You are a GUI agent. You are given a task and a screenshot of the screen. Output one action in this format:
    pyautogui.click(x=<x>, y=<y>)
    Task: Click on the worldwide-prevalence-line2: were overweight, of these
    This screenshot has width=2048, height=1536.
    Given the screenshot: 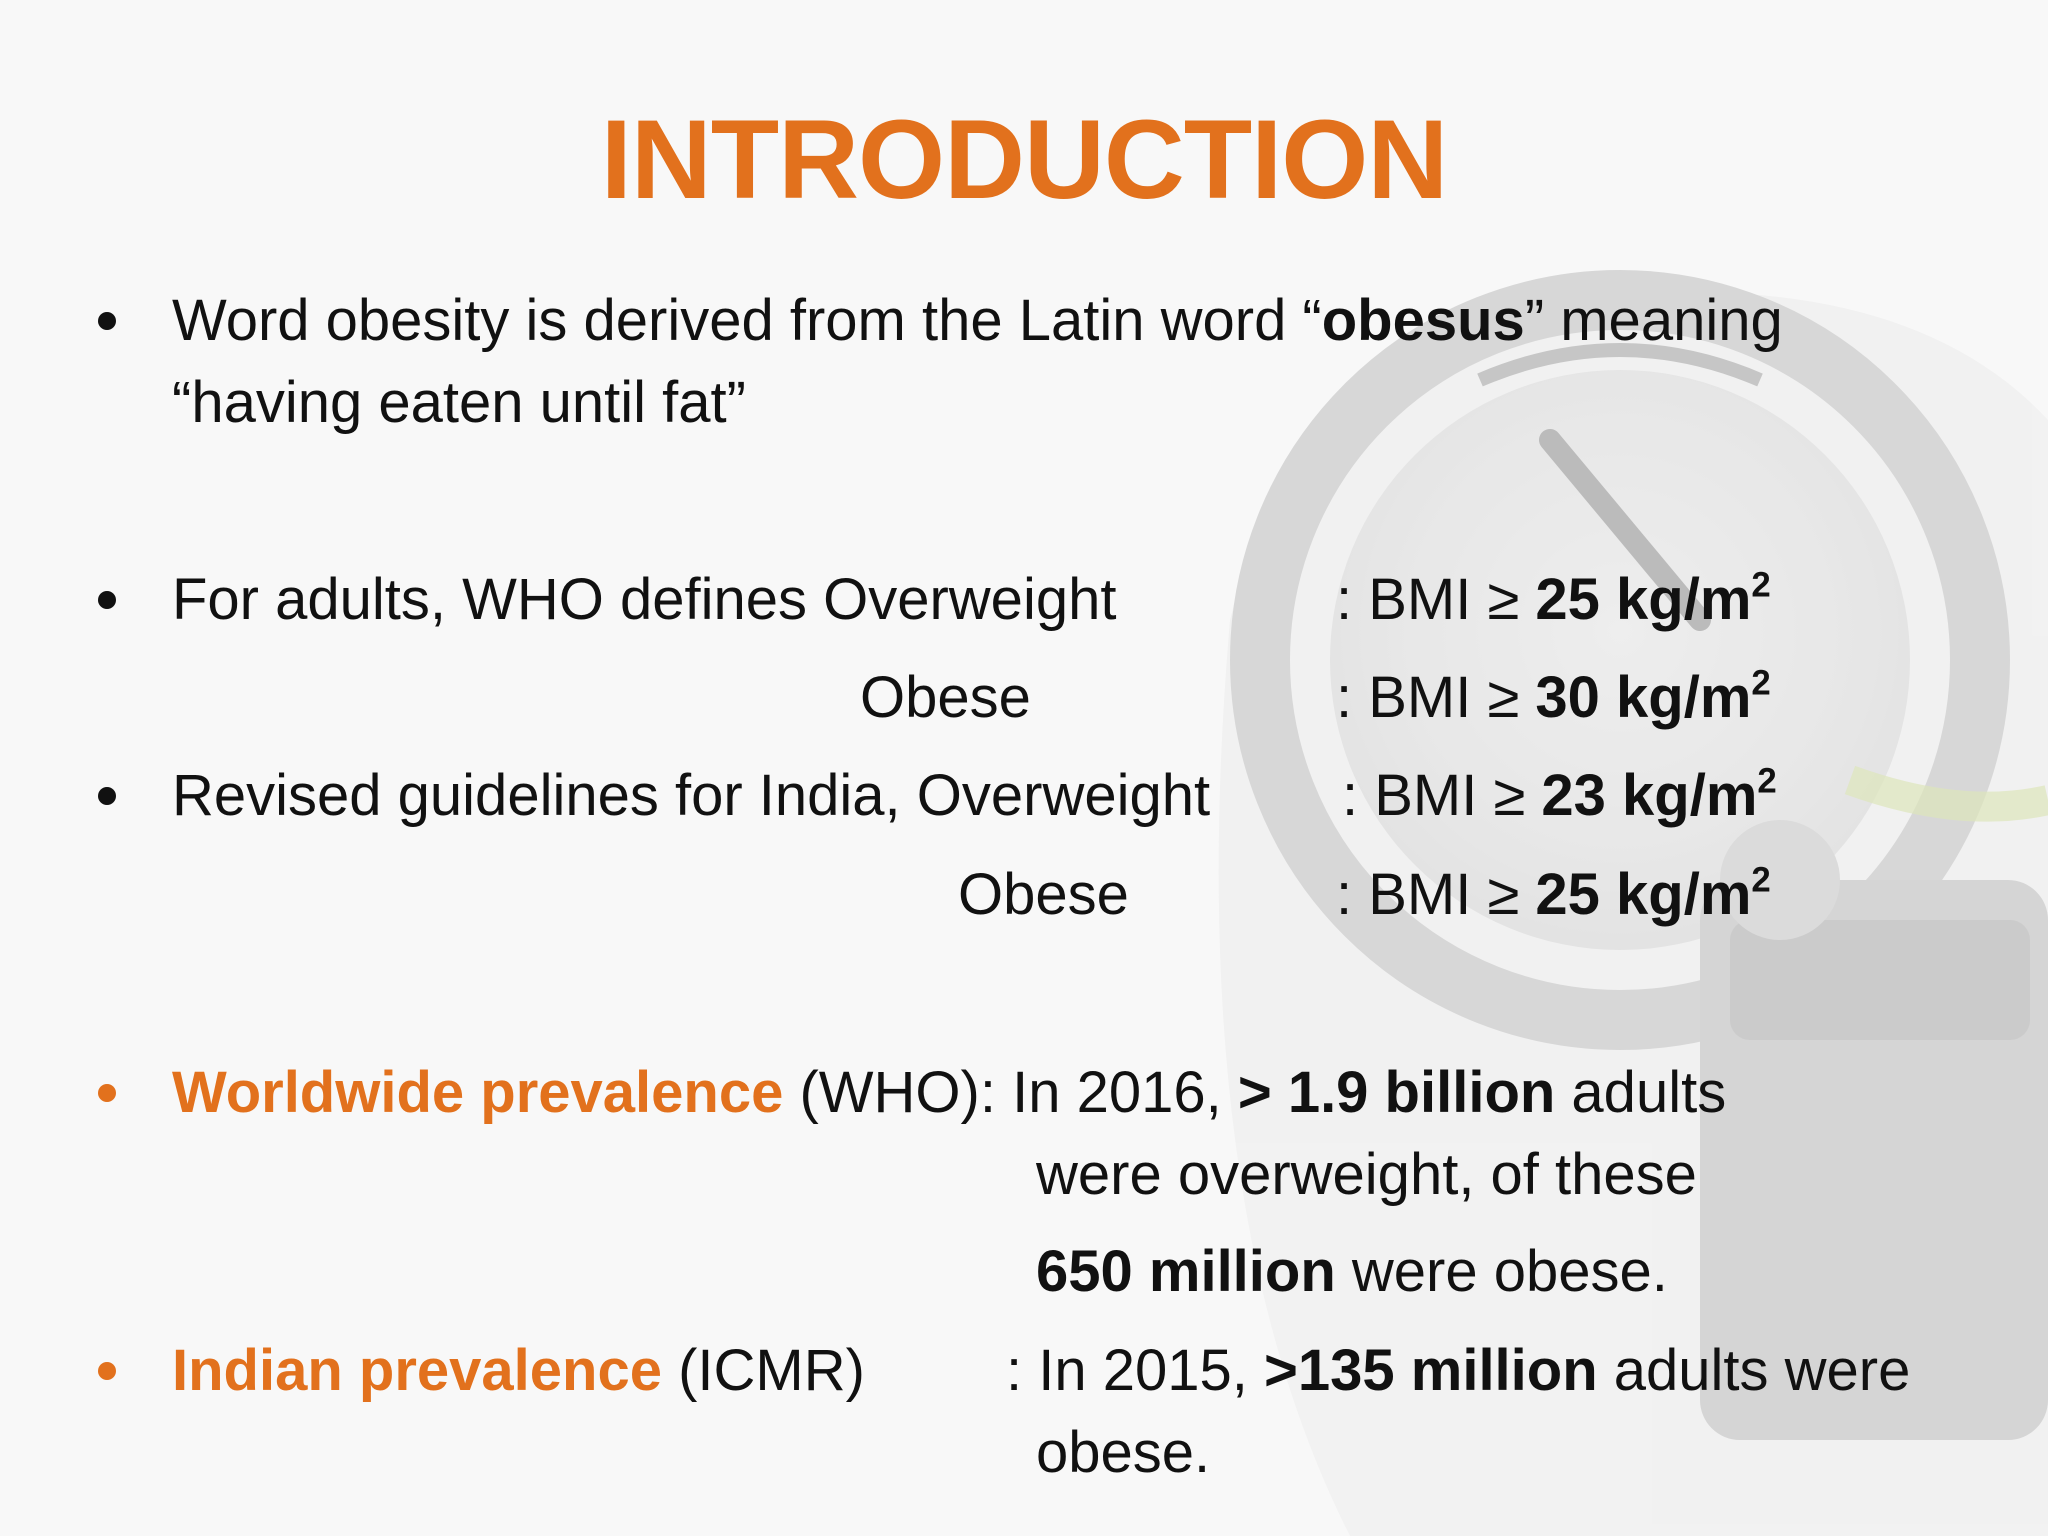 What is the action you would take?
    pyautogui.click(x=1366, y=1174)
    